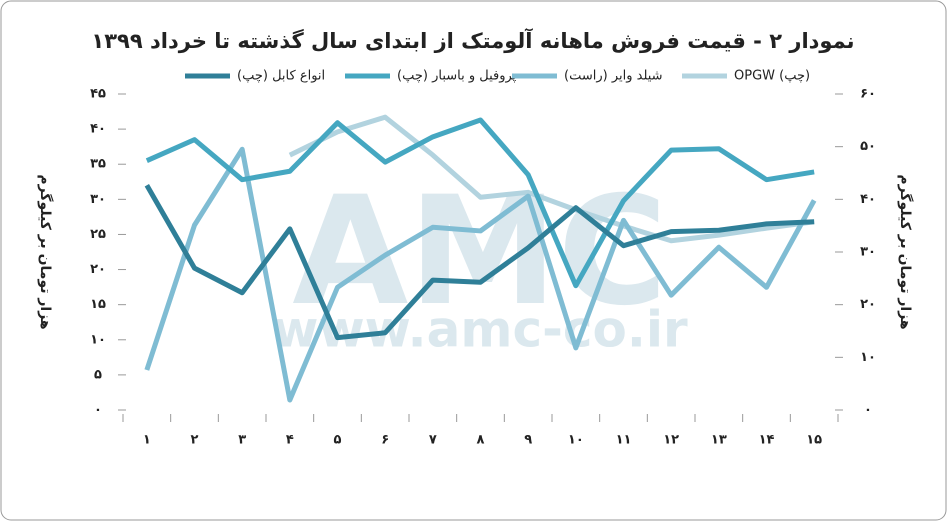 Image resolution: width=947 pixels, height=521 pixels. Describe the element at coordinates (98, 164) in the screenshot. I see `y-tick-label: ۳۵` at that location.